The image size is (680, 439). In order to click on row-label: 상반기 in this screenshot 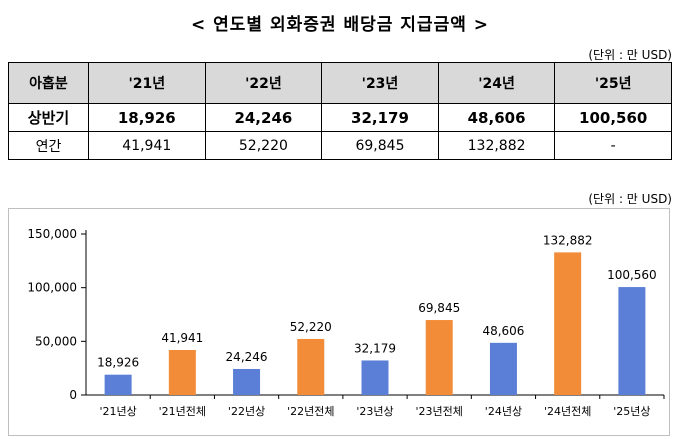, I will do `click(48, 117)`.